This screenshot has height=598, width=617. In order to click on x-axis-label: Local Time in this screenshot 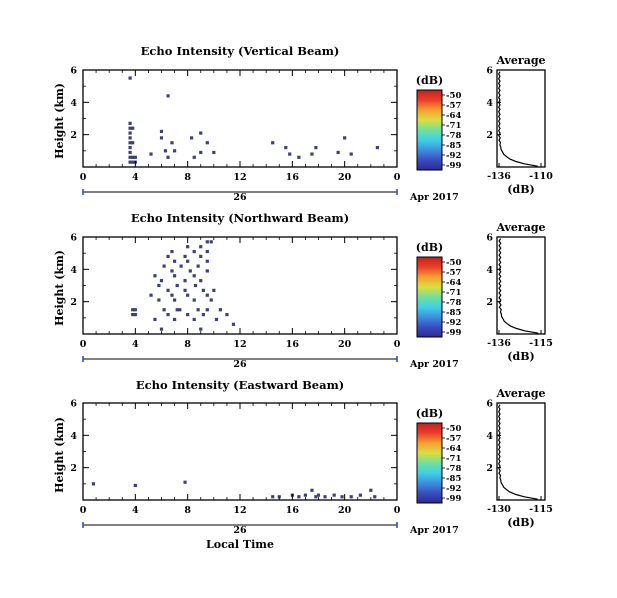, I will do `click(240, 544)`.